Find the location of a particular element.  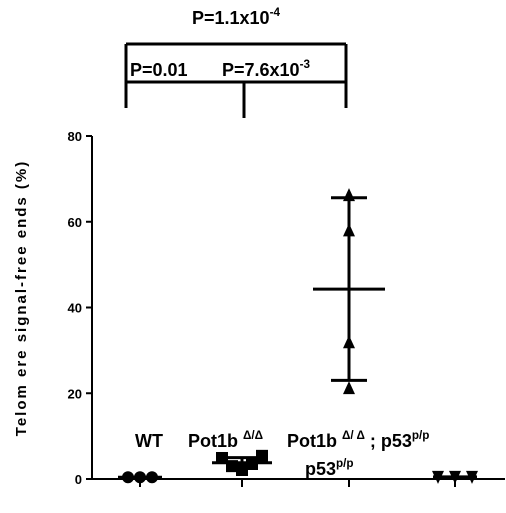

label-text: WT is located at coordinates (149, 441).